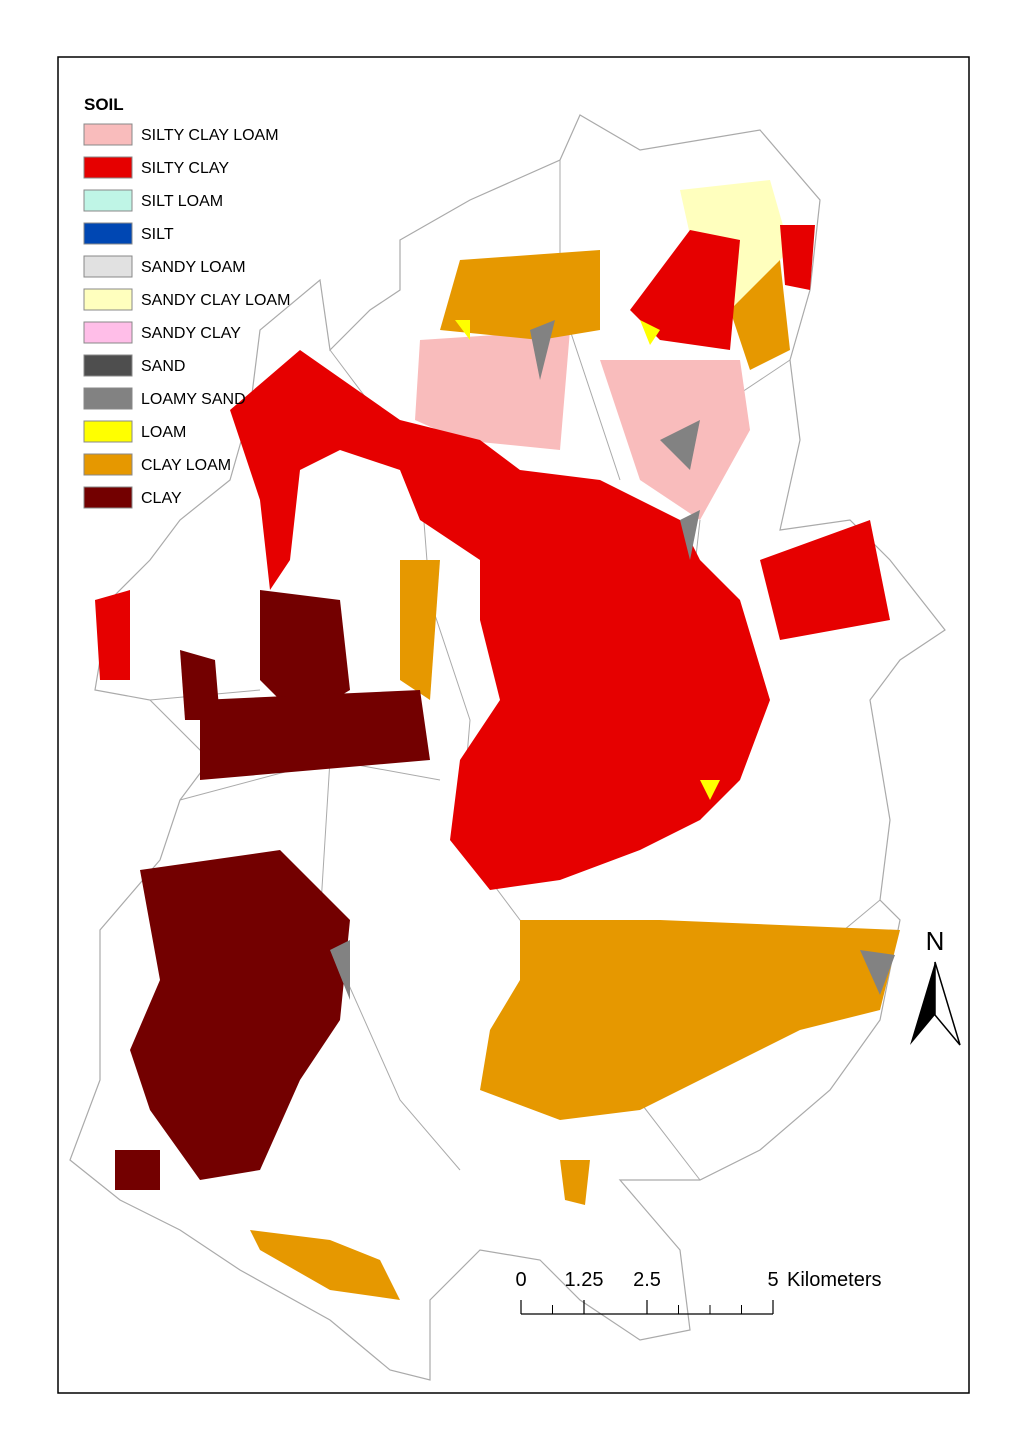 This screenshot has width=1024, height=1450. Describe the element at coordinates (161, 498) in the screenshot. I see `legend-label: CLAY` at that location.